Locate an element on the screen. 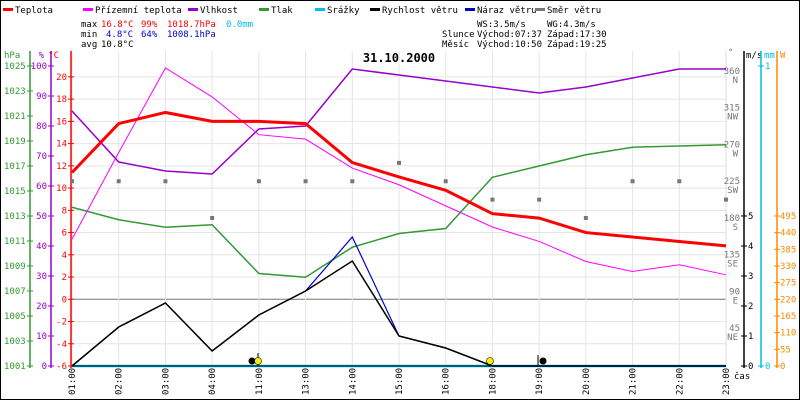 This screenshot has height=401, width=800. max-humidity: 99% is located at coordinates (149, 25).